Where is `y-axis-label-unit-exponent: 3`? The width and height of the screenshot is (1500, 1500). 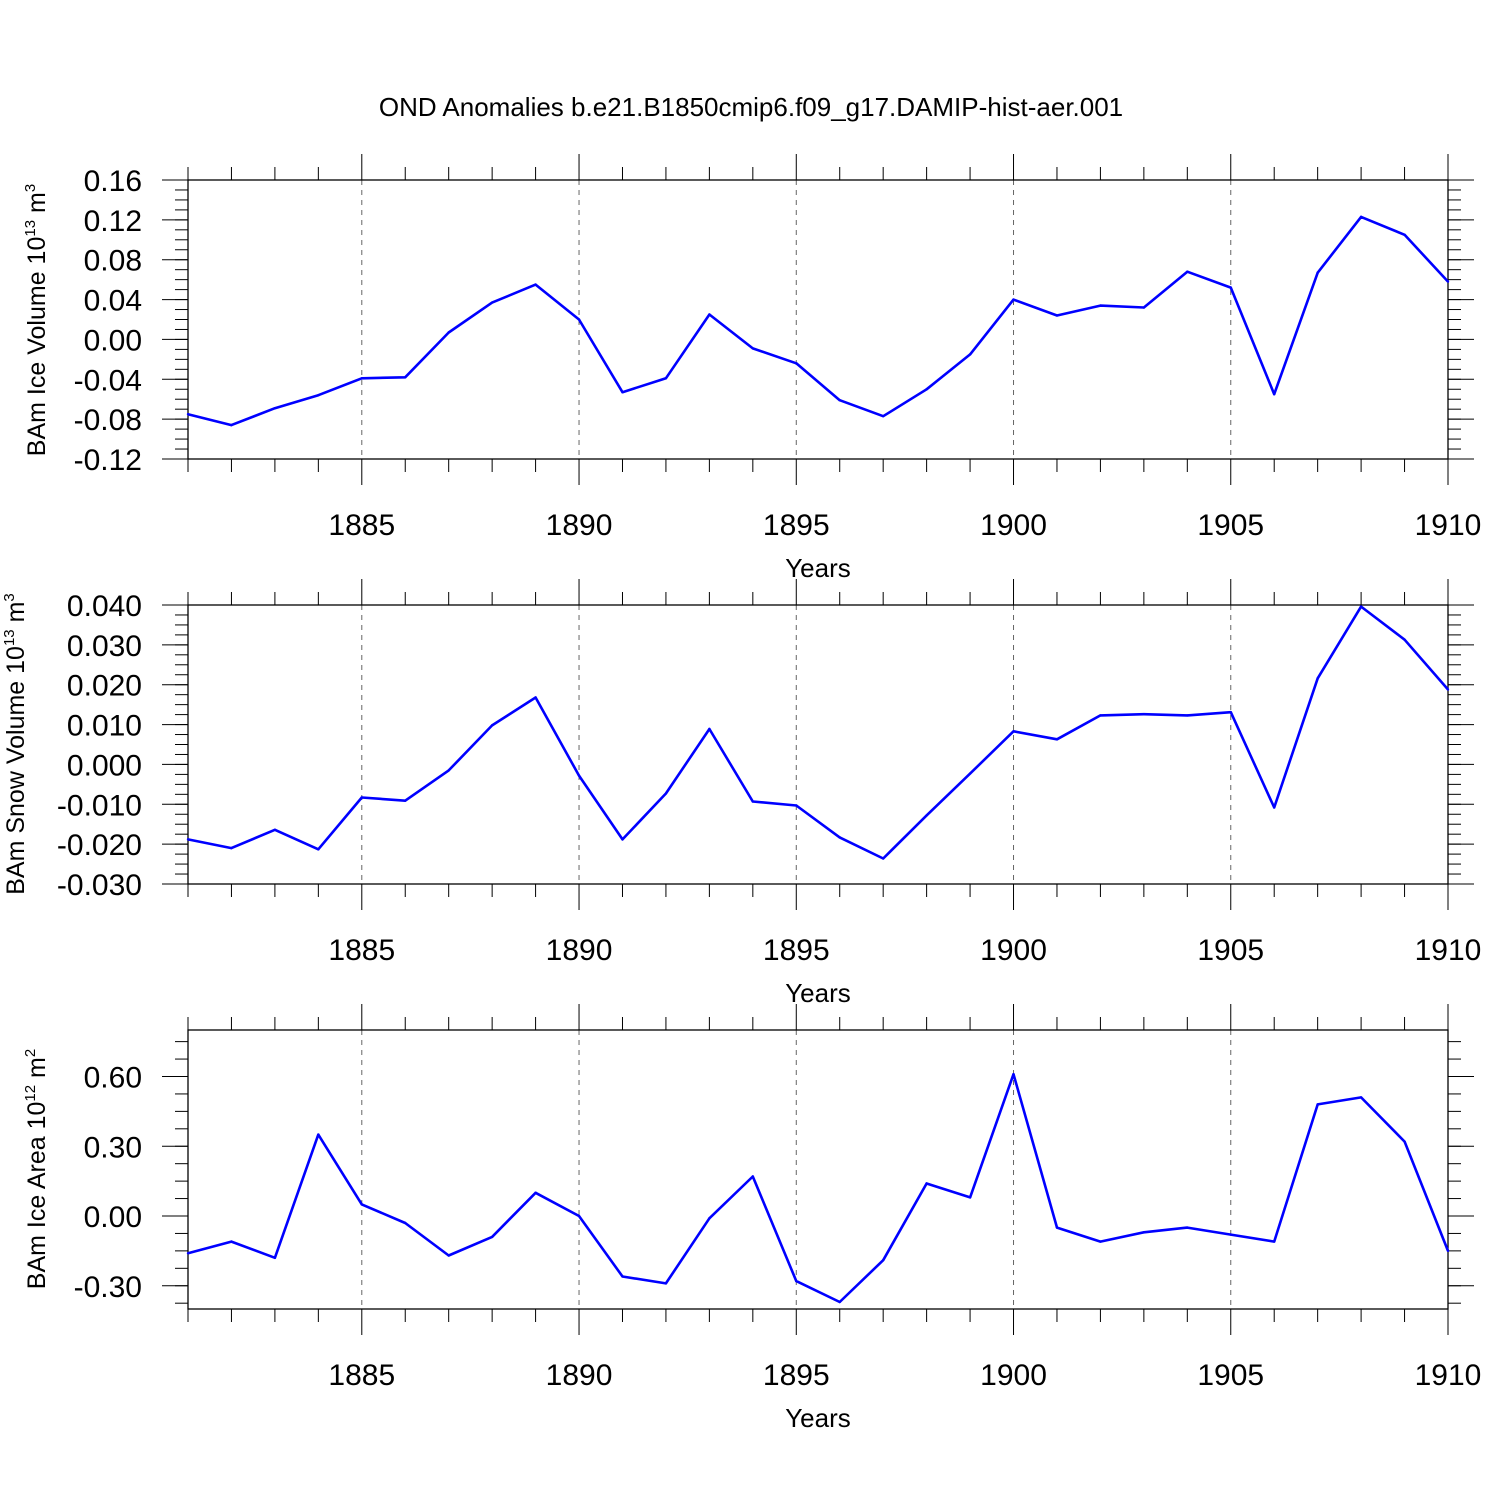 y-axis-label-unit-exponent: 3 is located at coordinates (30, 188).